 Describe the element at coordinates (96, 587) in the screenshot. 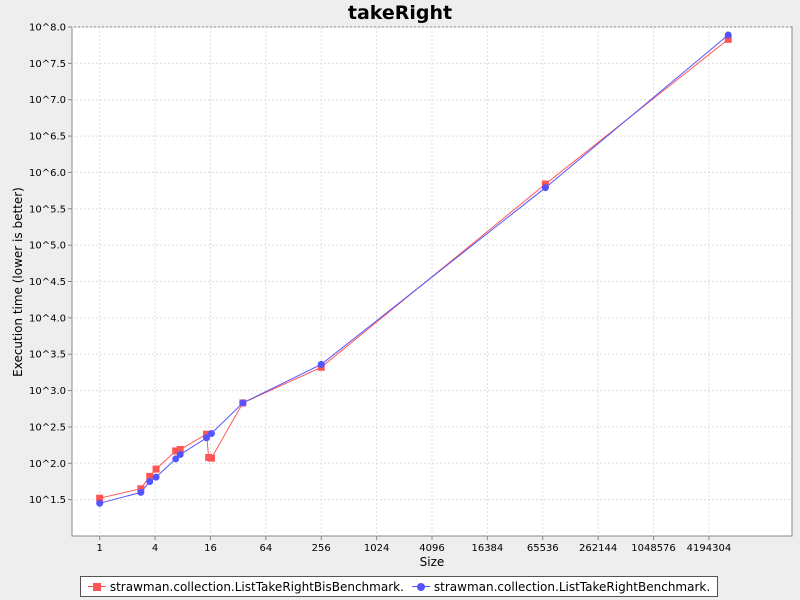

I see `legend-swatch-square-icon` at that location.